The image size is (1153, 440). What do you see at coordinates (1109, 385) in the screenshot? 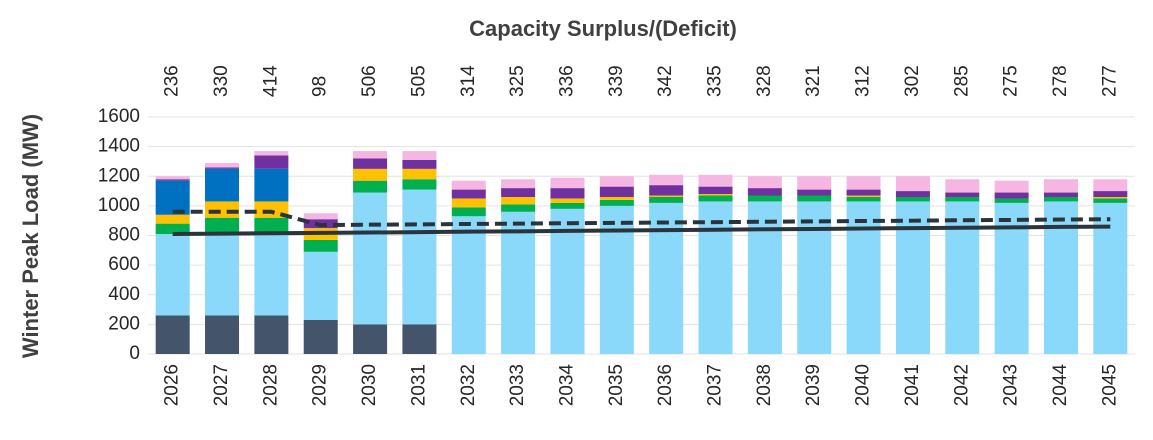
I see `x-tick-label: 2045` at bounding box center [1109, 385].